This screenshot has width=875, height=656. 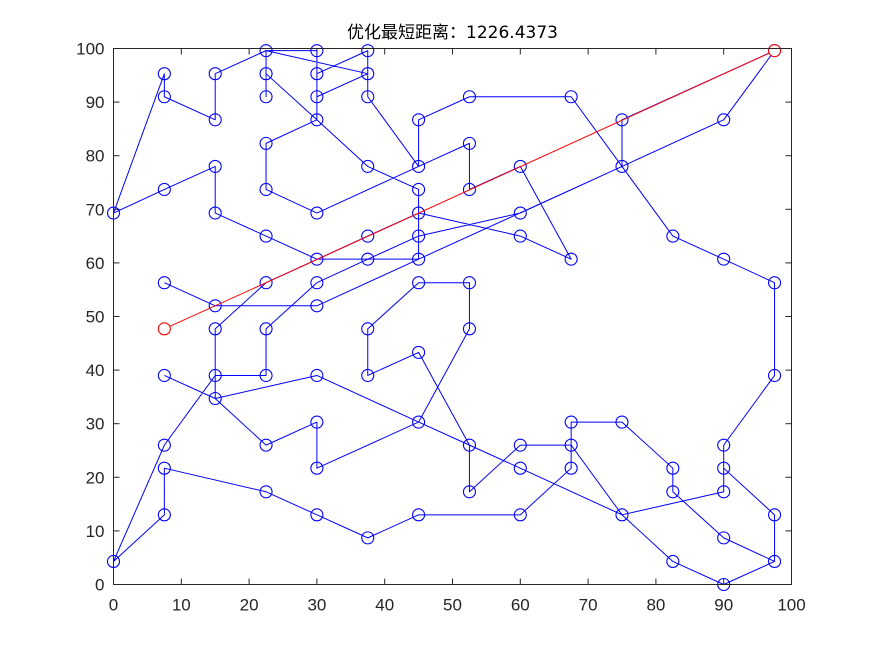 I want to click on x-tick-label: 30, so click(x=316, y=605).